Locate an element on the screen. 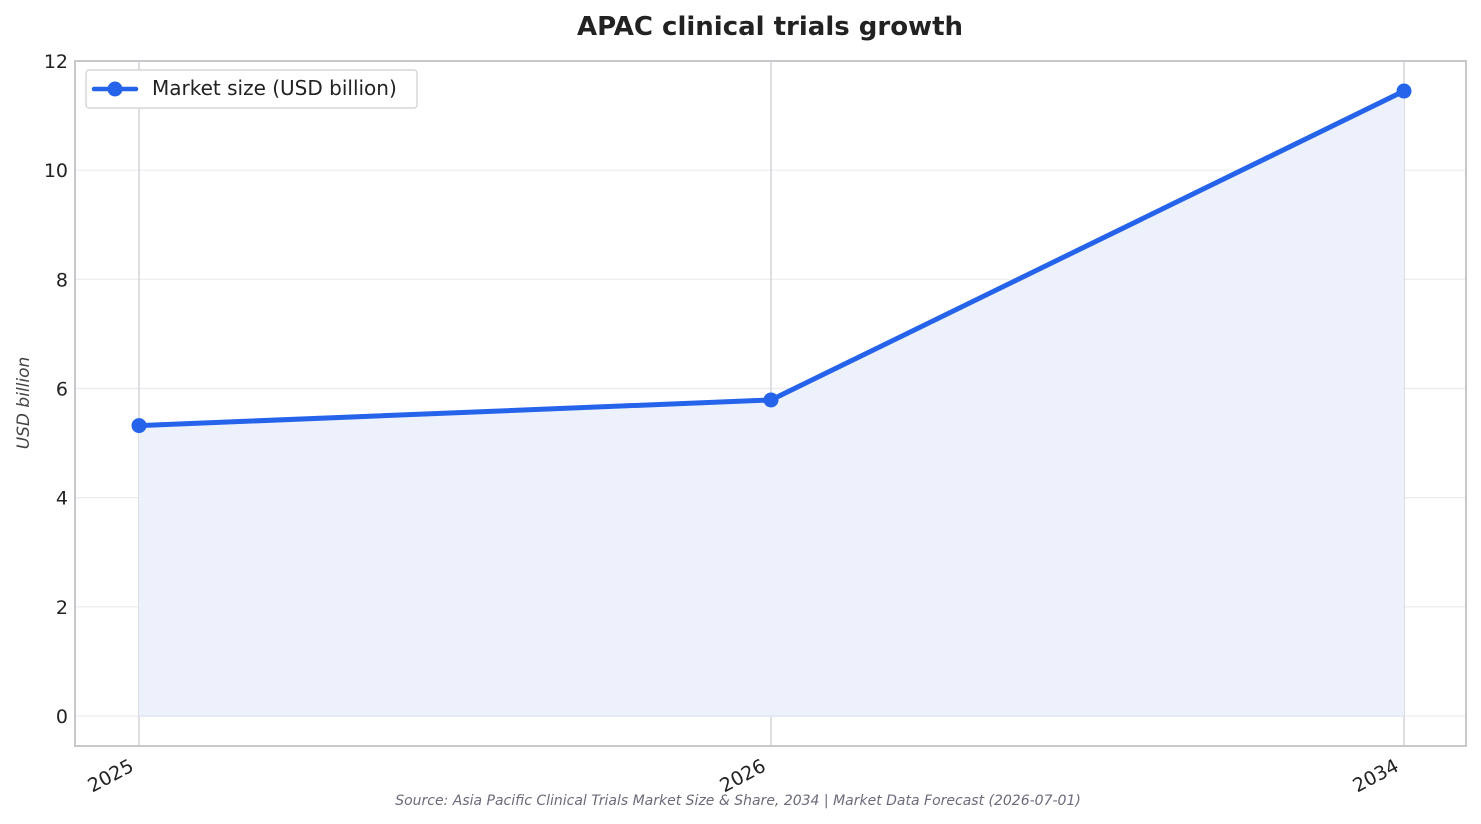 Image resolution: width=1481 pixels, height=824 pixels. x-tick-labels: 2025 2026 2034 is located at coordinates (743, 776).